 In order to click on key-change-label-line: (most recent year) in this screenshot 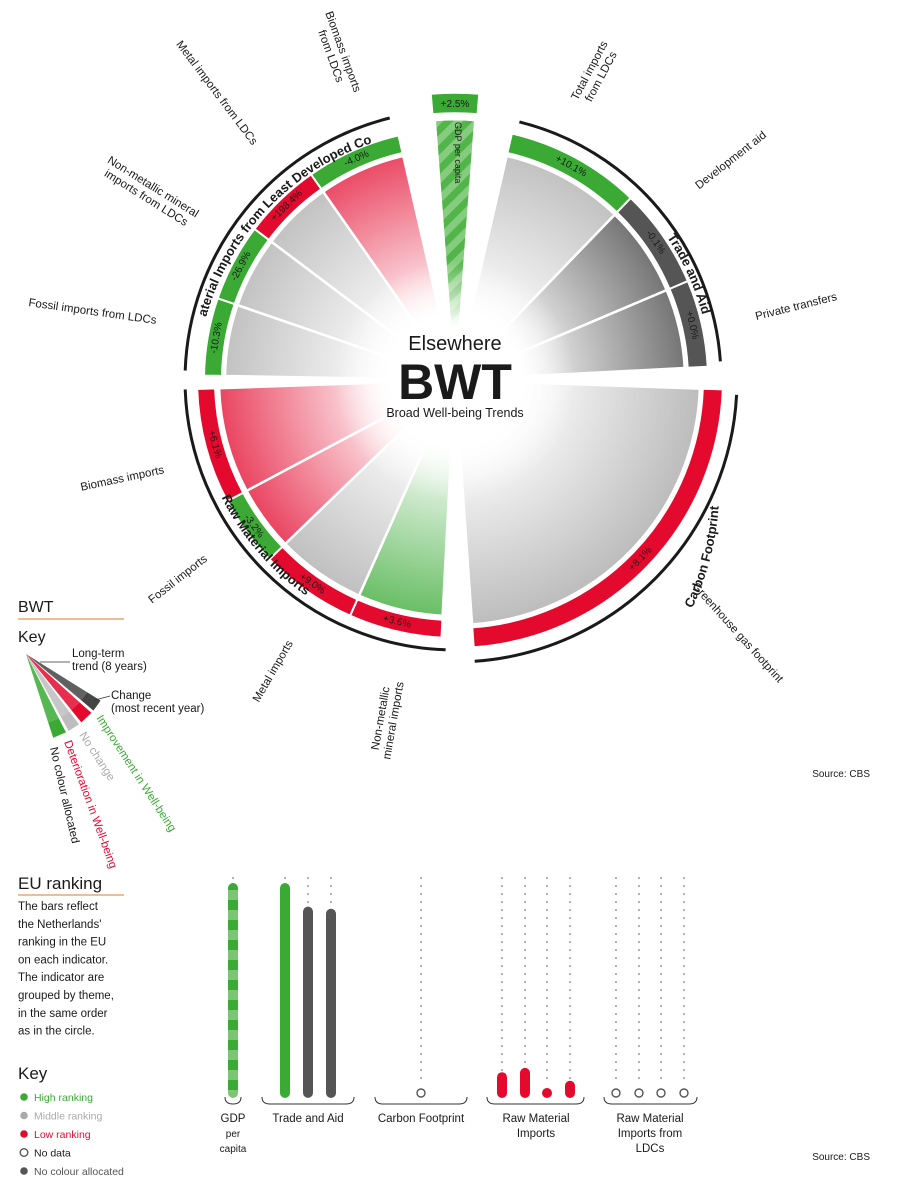, I will do `click(157, 709)`.